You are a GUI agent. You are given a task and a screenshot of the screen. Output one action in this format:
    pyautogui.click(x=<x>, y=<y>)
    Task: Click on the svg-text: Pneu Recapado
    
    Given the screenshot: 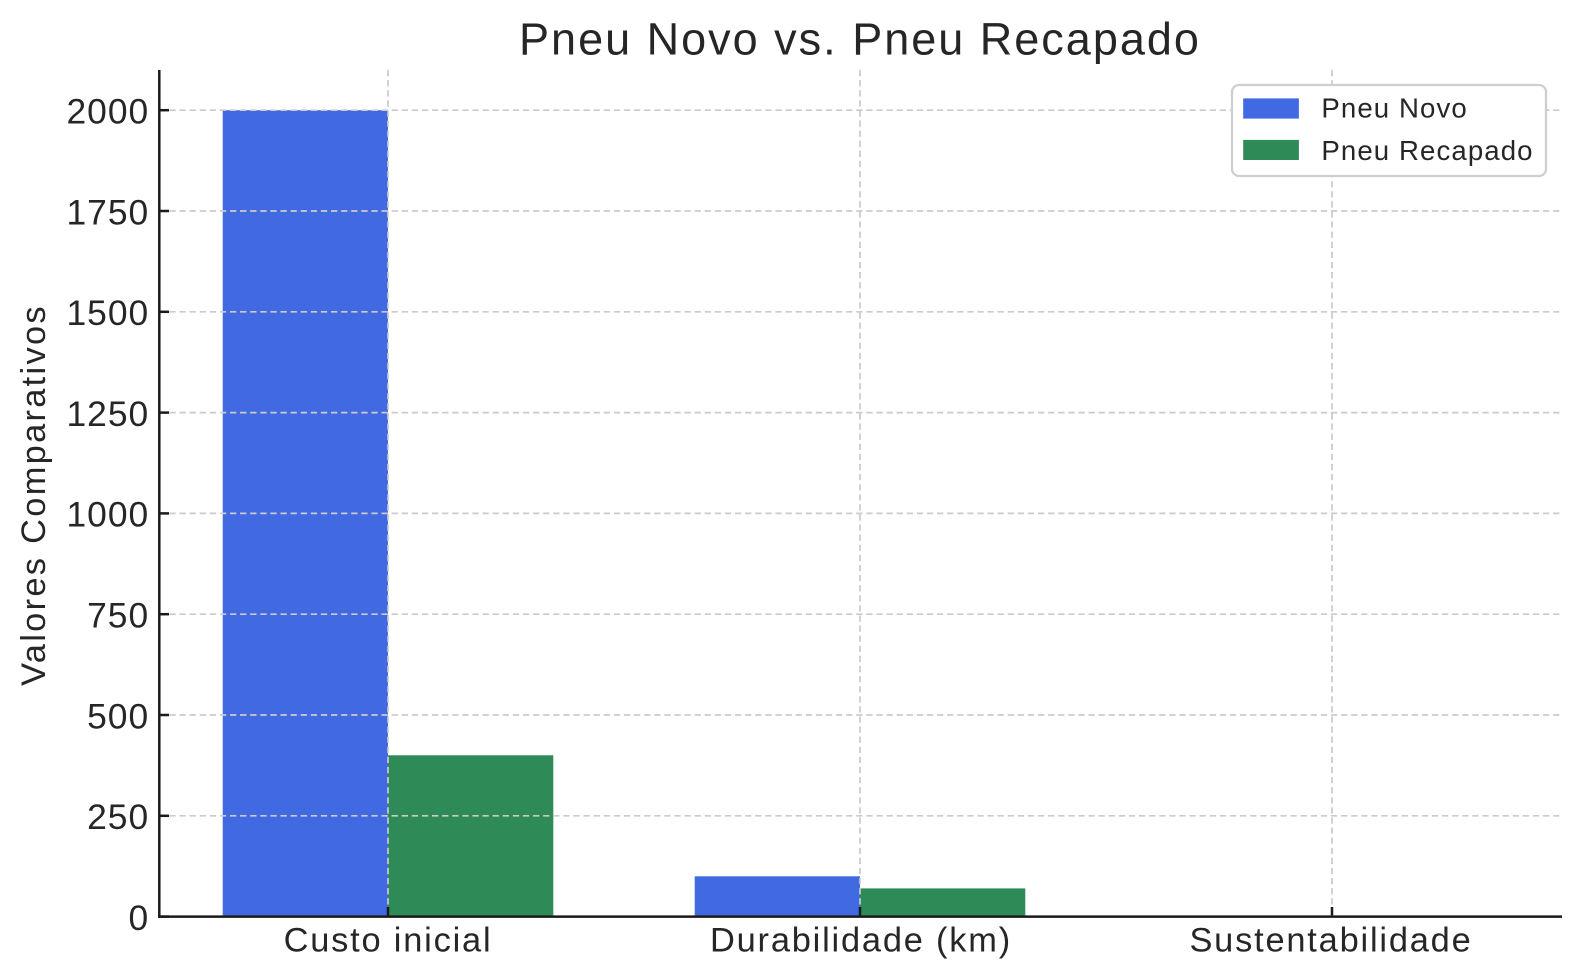 What is the action you would take?
    pyautogui.click(x=1427, y=150)
    